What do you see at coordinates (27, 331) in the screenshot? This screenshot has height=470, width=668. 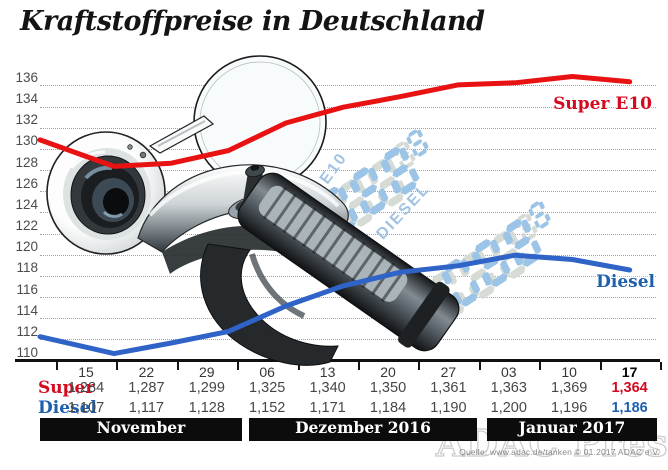 I see `y-axis-label: 112` at bounding box center [27, 331].